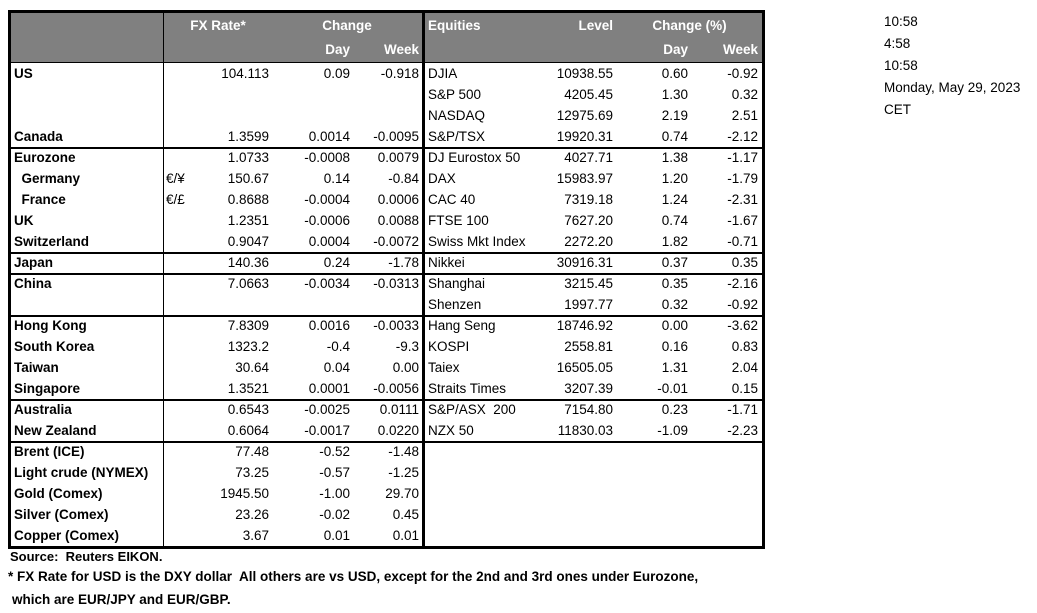 The width and height of the screenshot is (1037, 613). What do you see at coordinates (389, 263) in the screenshot?
I see `fx-week-cell: -1.78` at bounding box center [389, 263].